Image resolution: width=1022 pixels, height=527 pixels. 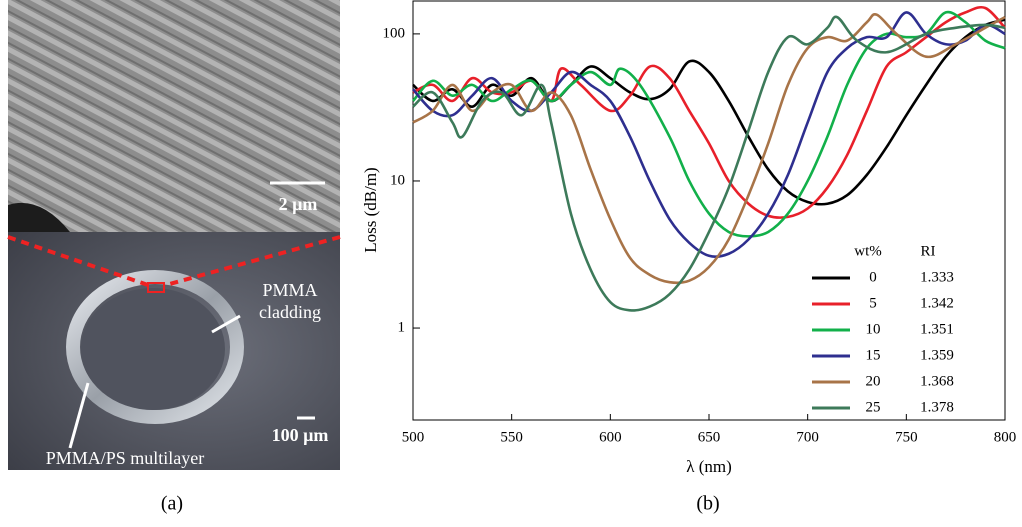 What do you see at coordinates (709, 466) in the screenshot?
I see `x-axis-label: λ (nm)` at bounding box center [709, 466].